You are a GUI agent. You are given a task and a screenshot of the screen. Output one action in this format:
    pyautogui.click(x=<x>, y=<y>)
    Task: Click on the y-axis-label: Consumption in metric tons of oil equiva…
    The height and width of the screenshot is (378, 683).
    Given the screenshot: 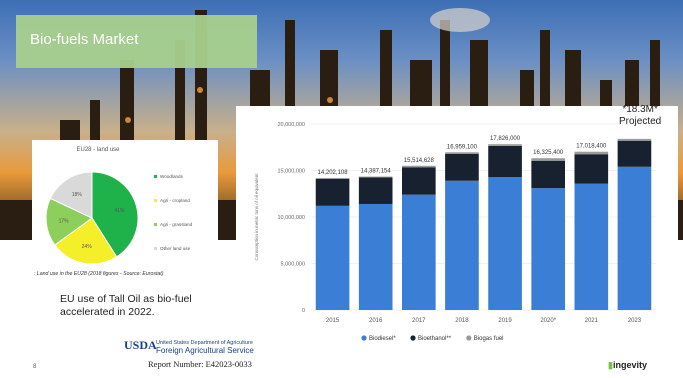 What is the action you would take?
    pyautogui.click(x=256, y=217)
    